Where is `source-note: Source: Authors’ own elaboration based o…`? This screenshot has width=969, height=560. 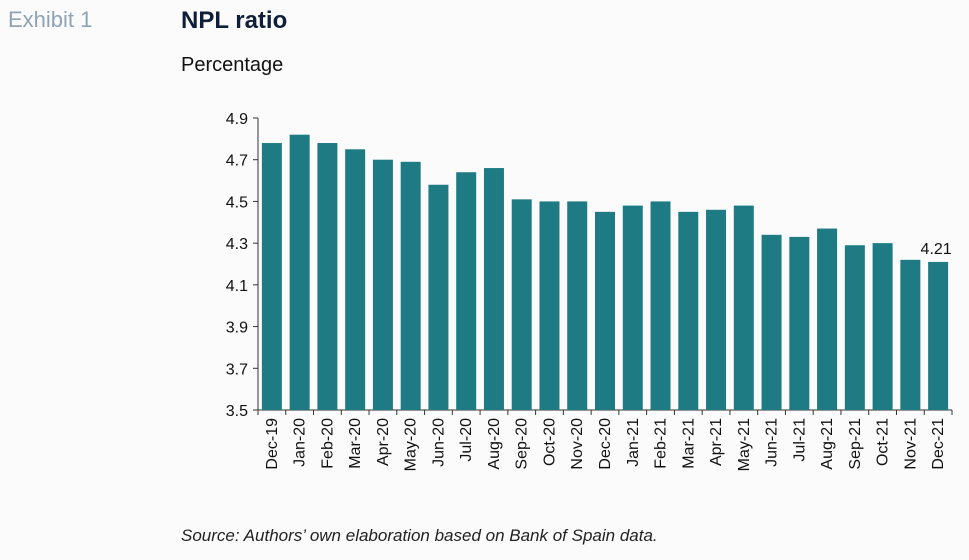
source-note: Source: Authors’ own elaboration based o… is located at coordinates (419, 535).